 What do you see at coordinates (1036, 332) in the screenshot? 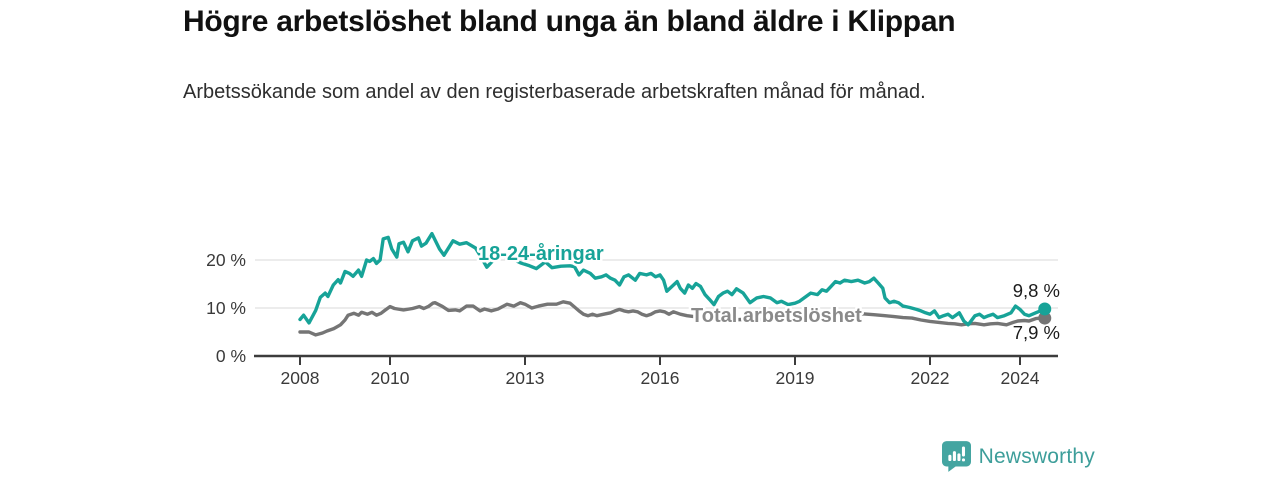
I see `end-value-total: 7,9 %` at bounding box center [1036, 332].